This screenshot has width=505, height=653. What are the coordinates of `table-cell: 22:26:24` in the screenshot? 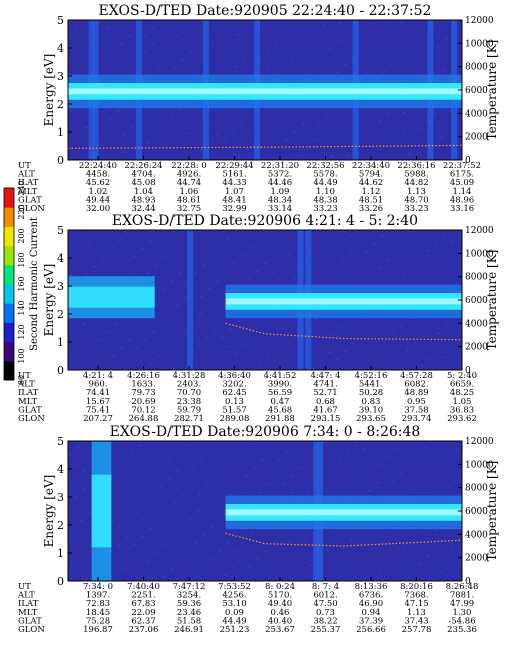 It's located at (143, 166).